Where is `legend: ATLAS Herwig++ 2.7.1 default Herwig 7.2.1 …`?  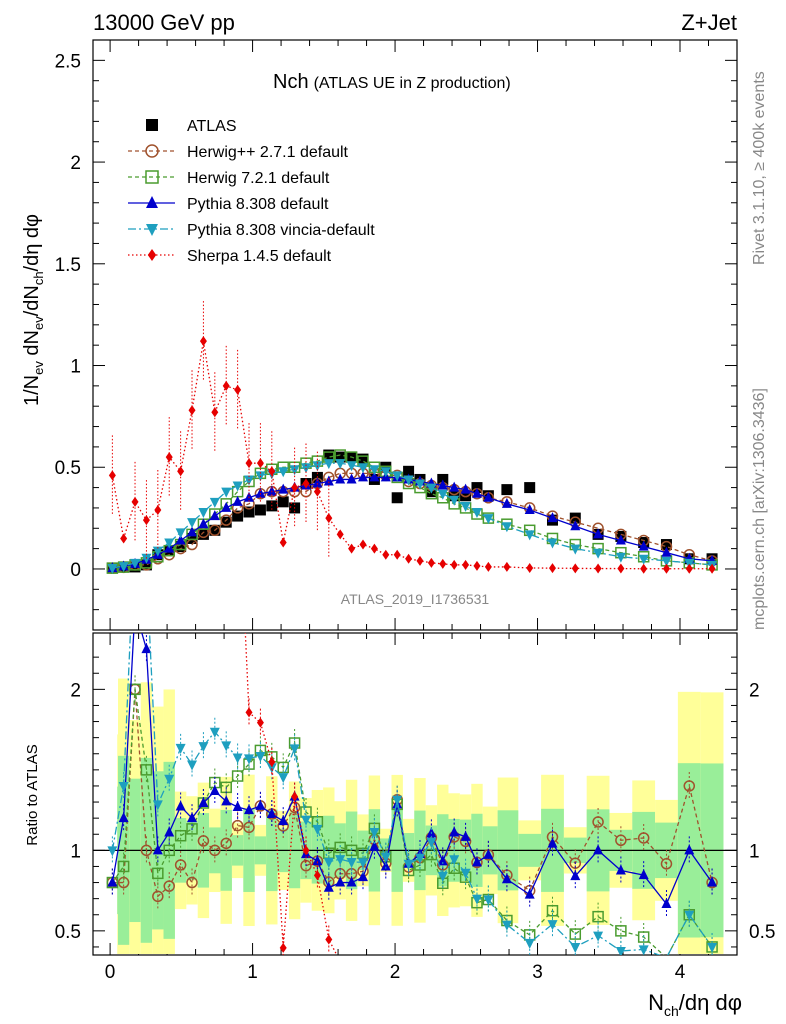 legend: ATLAS Herwig++ 2.7.1 default Herwig 7.2.1 … is located at coordinates (251, 191).